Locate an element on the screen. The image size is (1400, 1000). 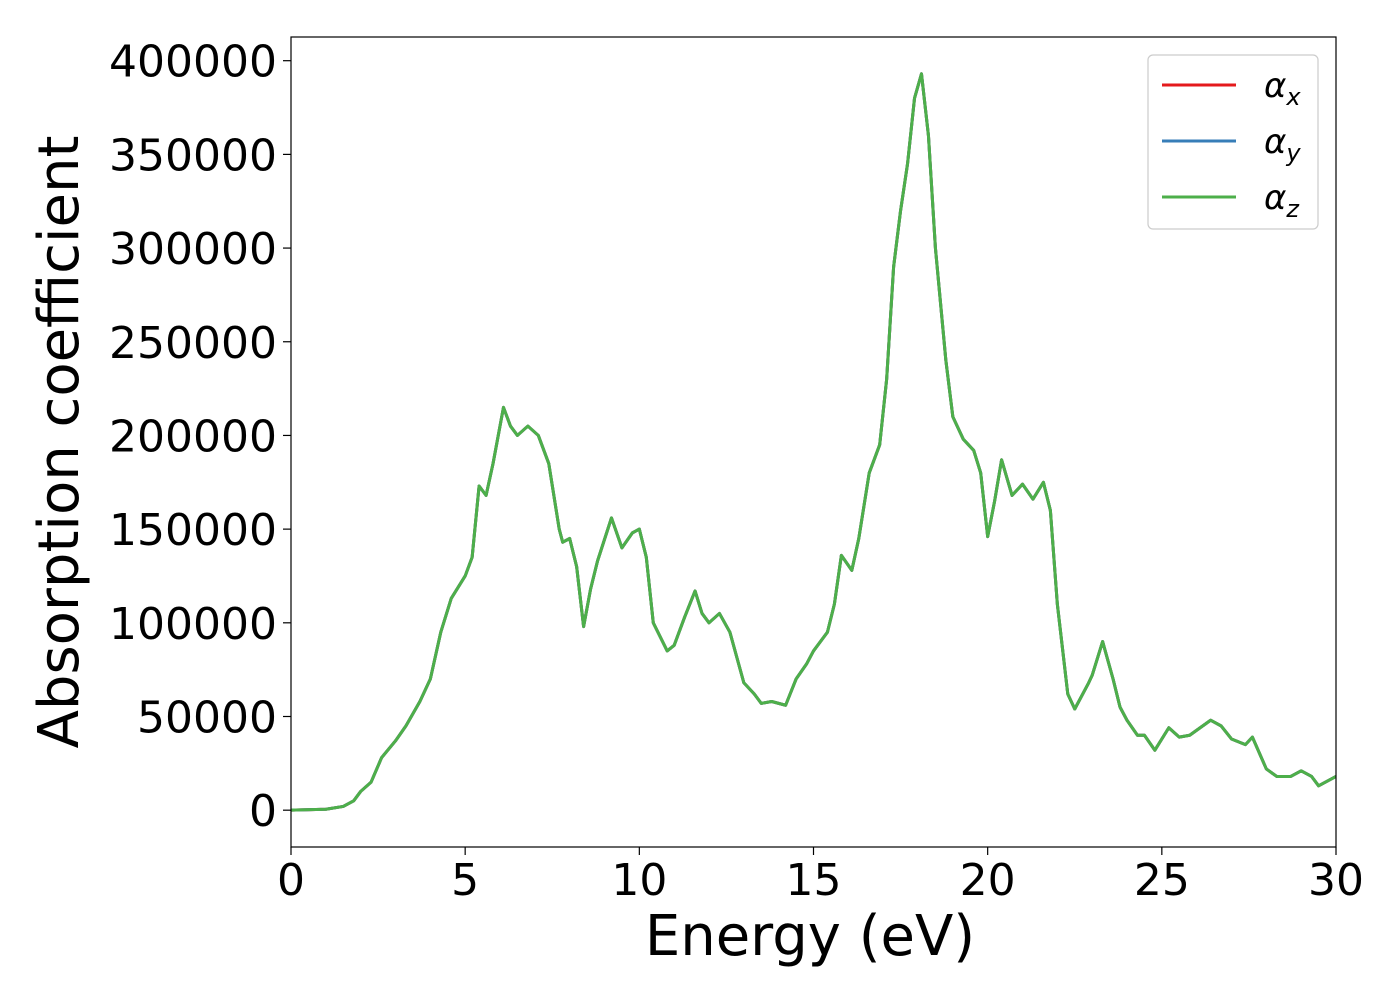
y-tick-label: 150000 is located at coordinates (193, 530).